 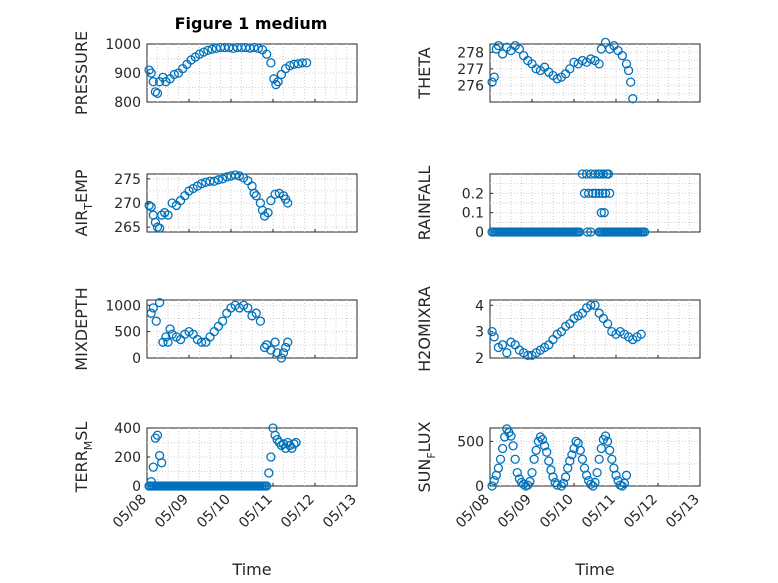 I want to click on axes-box, so click(x=595, y=457).